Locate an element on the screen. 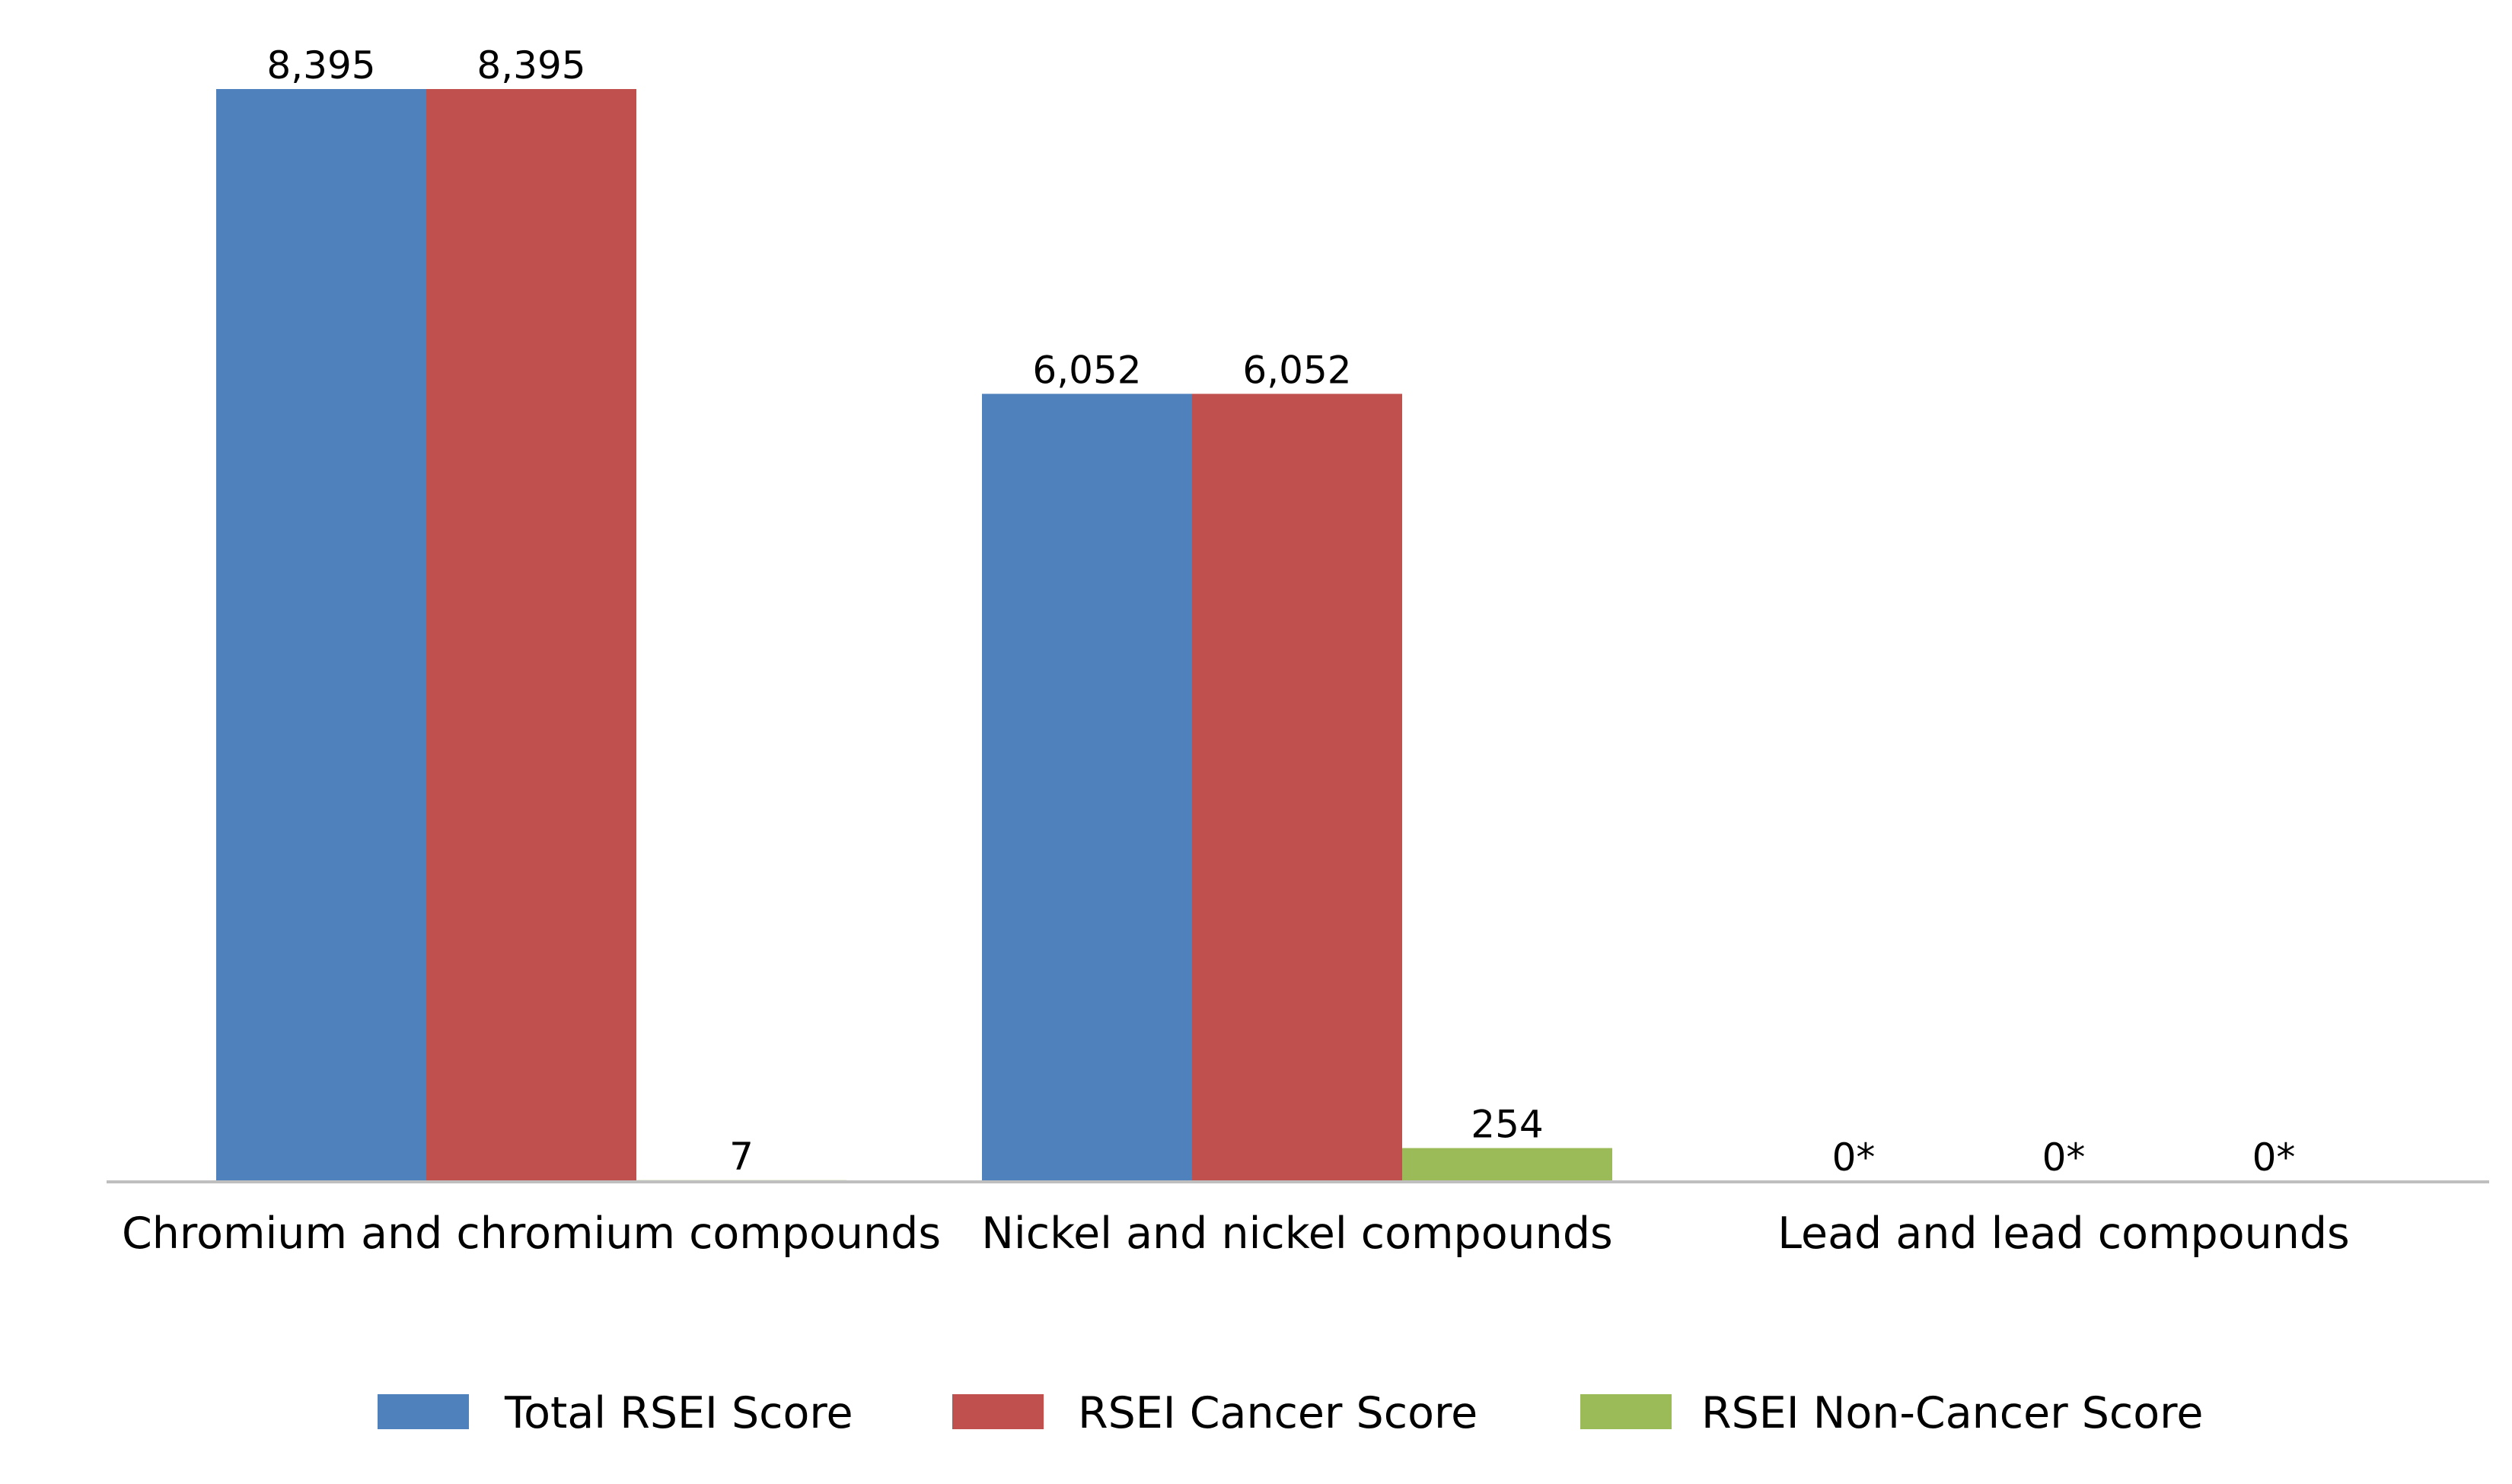 Image resolution: width=2512 pixels, height=1484 pixels. bar-total-rsei-score-nickel-and-nickel-compounds is located at coordinates (1087, 787).